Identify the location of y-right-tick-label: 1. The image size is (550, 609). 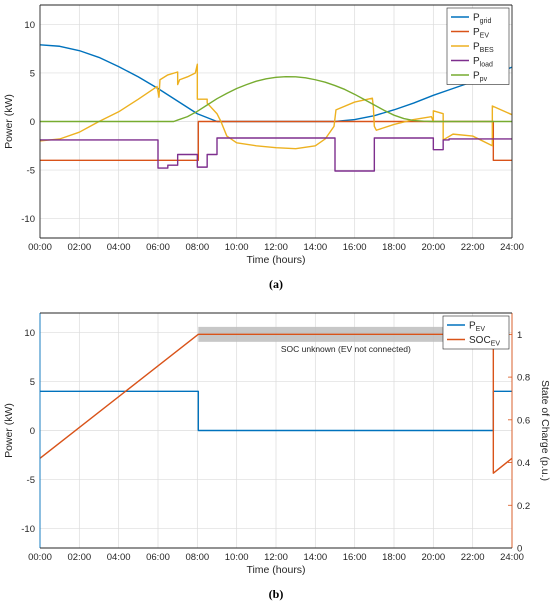
(519, 335).